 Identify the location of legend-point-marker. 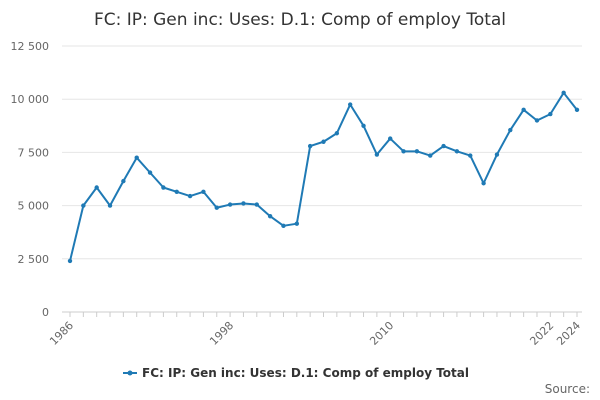
(130, 373).